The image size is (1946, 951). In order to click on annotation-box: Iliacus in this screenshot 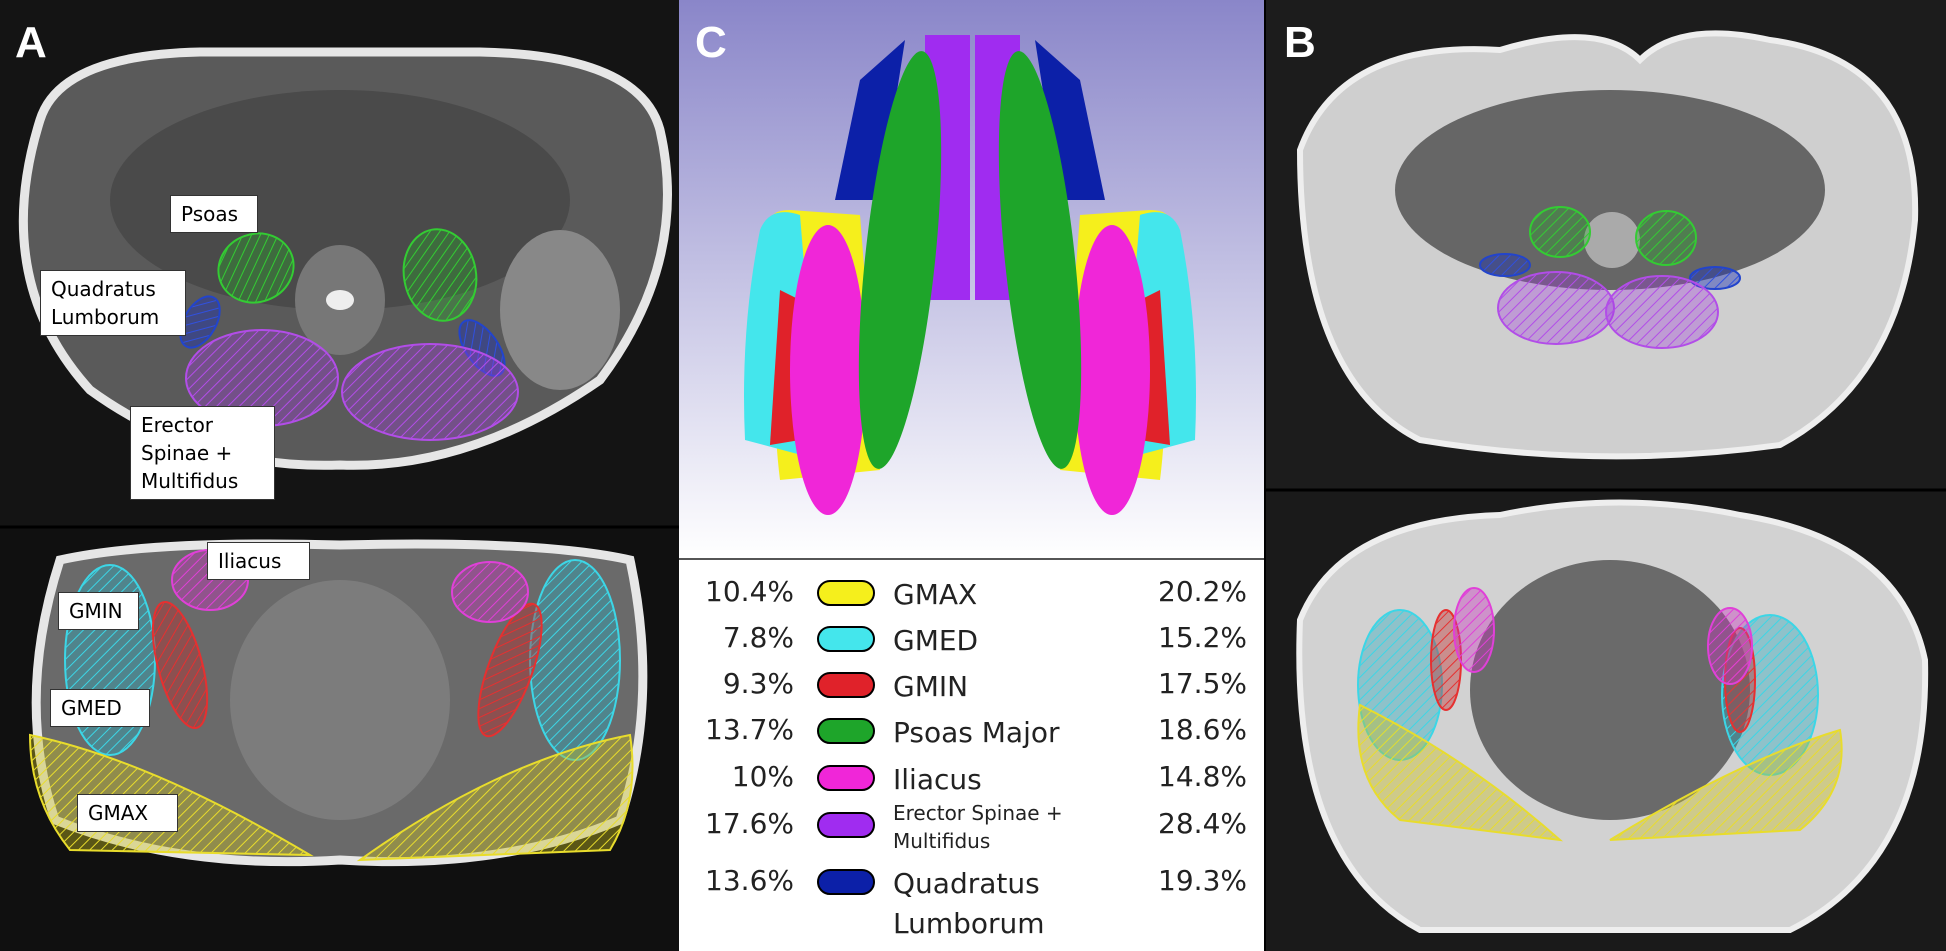, I will do `click(258, 561)`.